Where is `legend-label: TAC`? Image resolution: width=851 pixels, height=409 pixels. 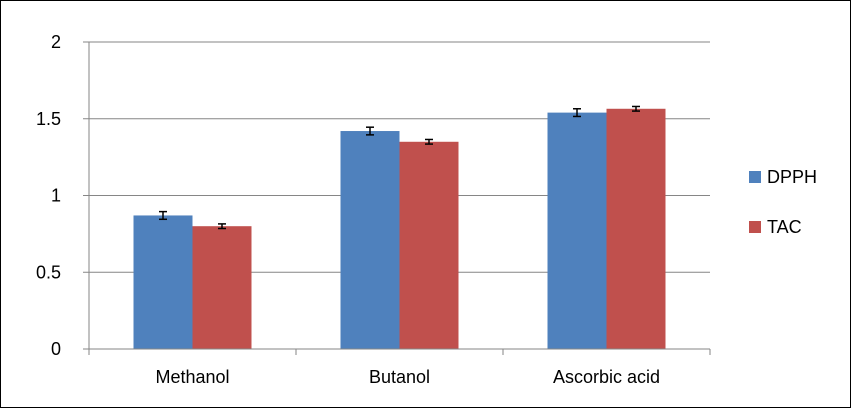
legend-label: TAC is located at coordinates (784, 227).